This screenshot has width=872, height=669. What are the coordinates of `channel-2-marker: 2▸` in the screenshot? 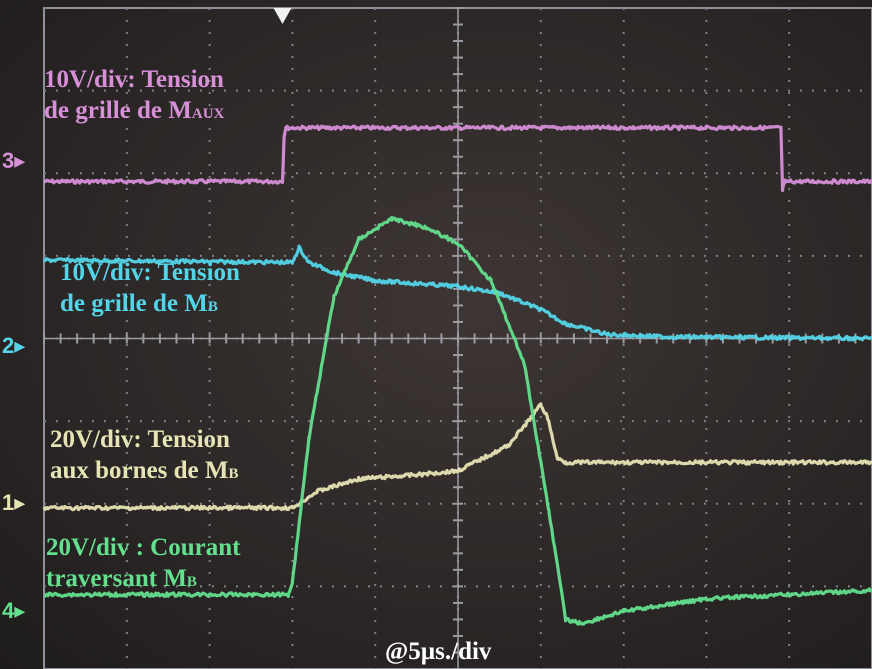 It's located at (14, 345).